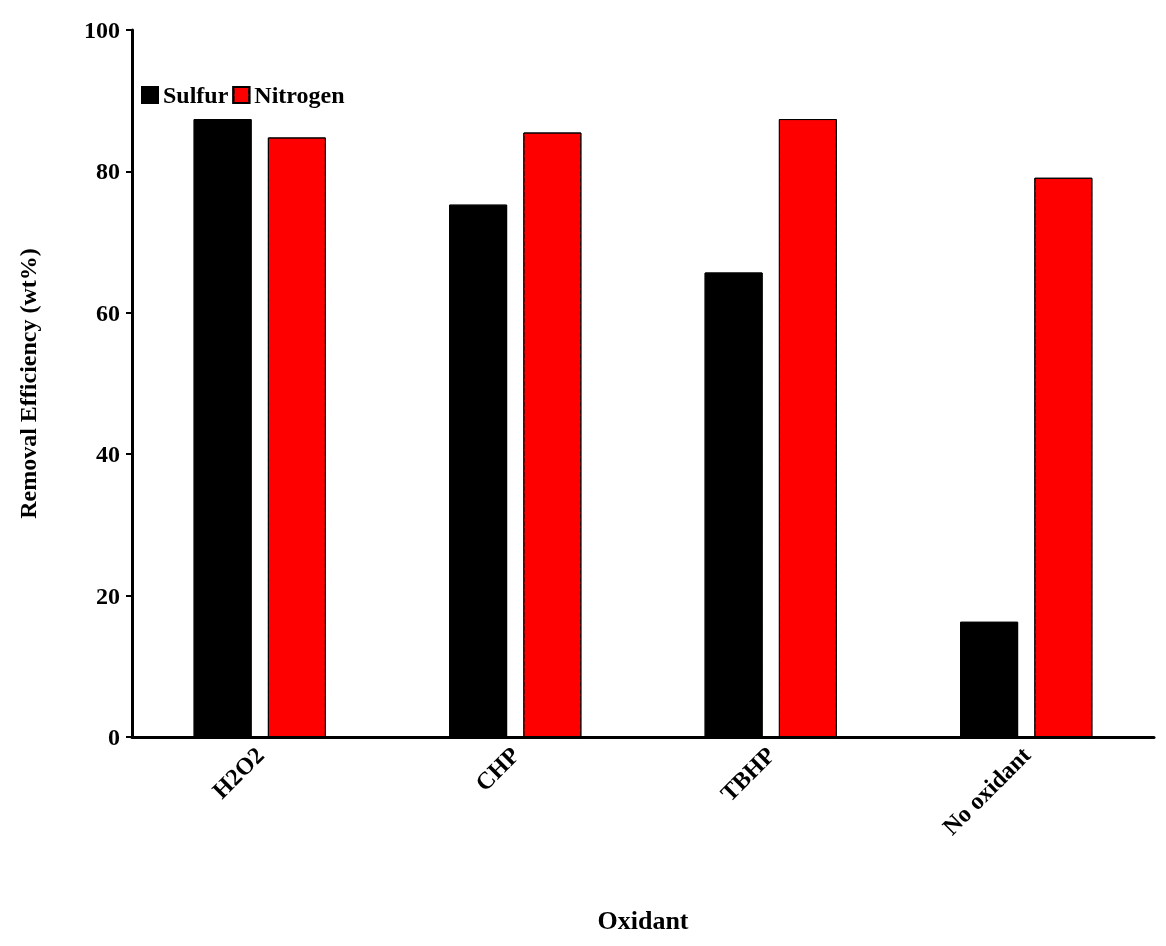 Image resolution: width=1166 pixels, height=946 pixels. I want to click on y-tick-label: 0, so click(114, 737).